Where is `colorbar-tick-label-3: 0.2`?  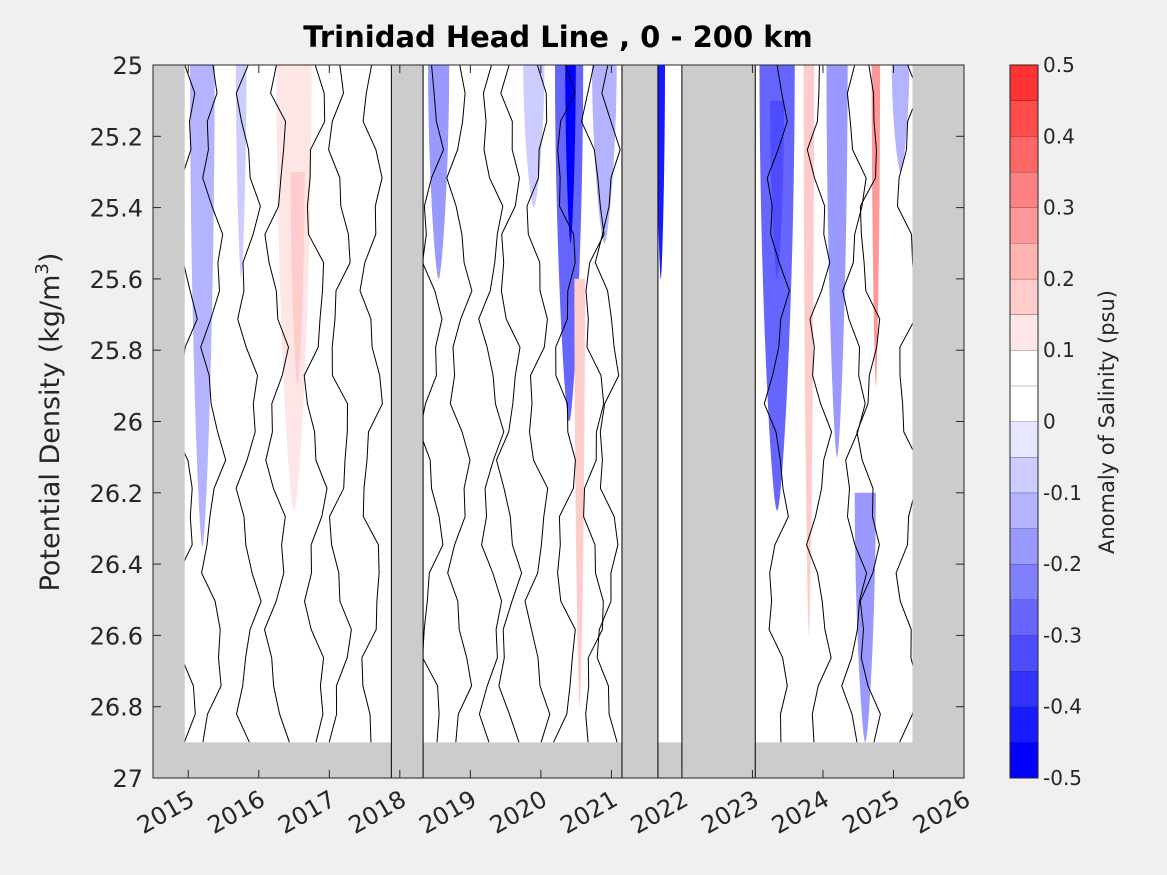
colorbar-tick-label-3: 0.2 is located at coordinates (1059, 279).